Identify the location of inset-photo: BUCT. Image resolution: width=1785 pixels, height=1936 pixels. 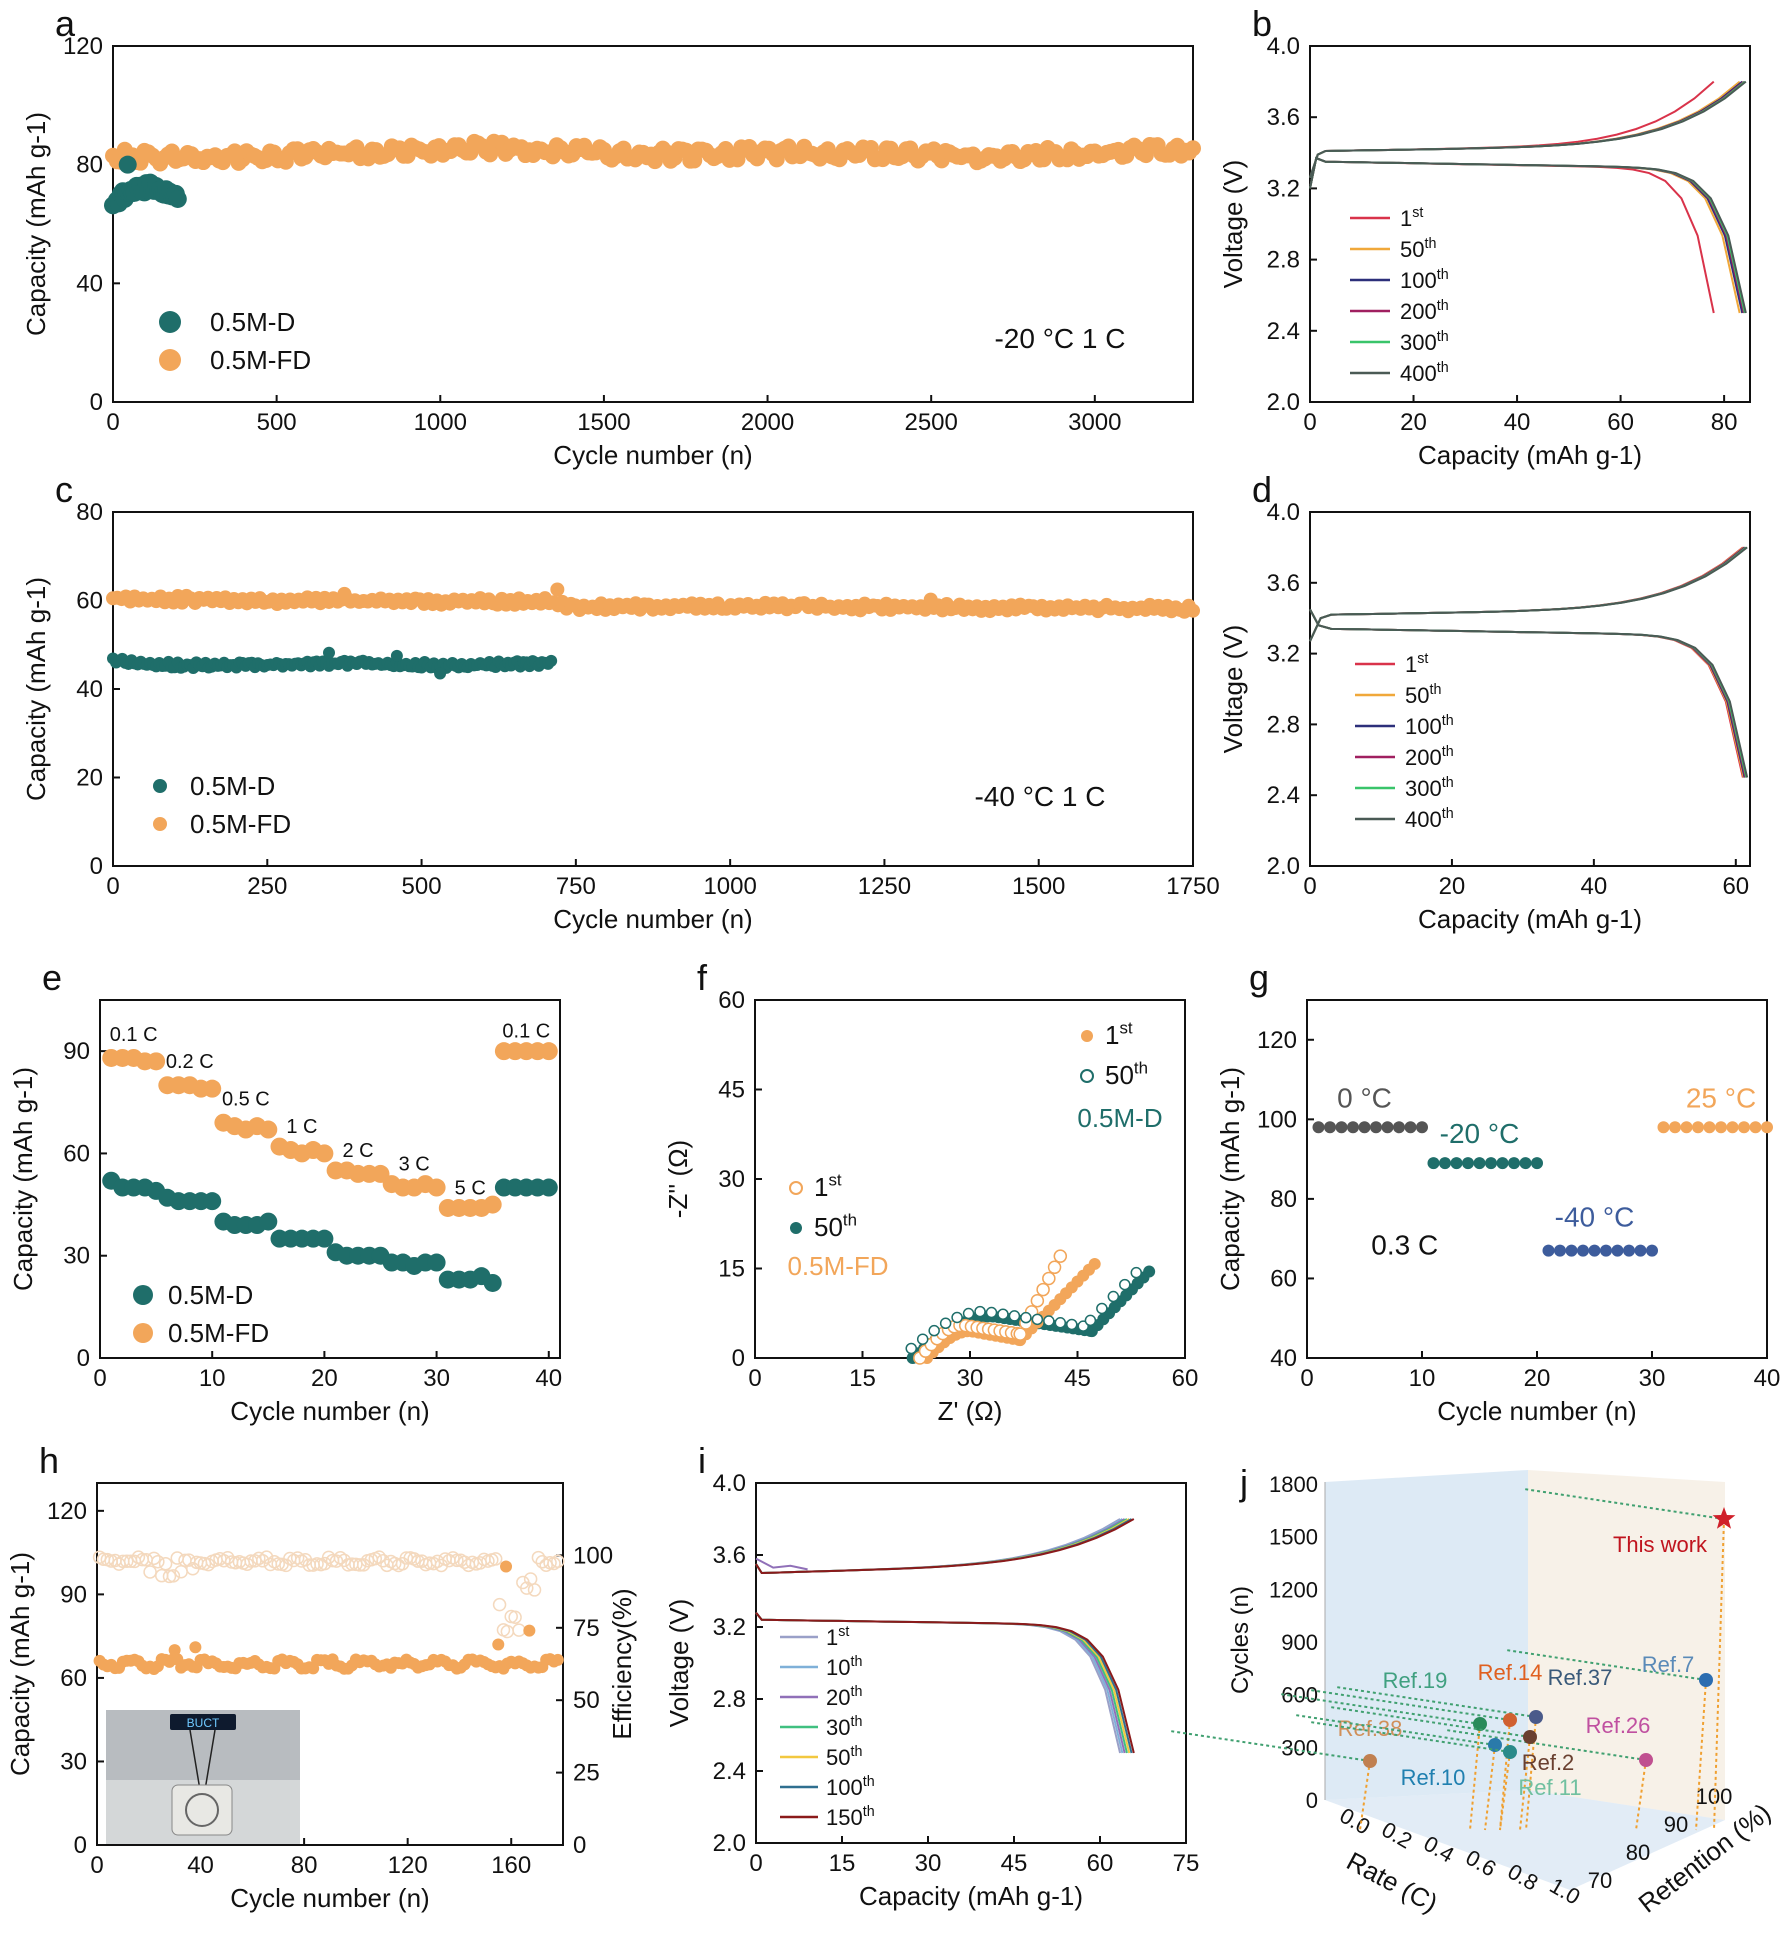
(203, 1777).